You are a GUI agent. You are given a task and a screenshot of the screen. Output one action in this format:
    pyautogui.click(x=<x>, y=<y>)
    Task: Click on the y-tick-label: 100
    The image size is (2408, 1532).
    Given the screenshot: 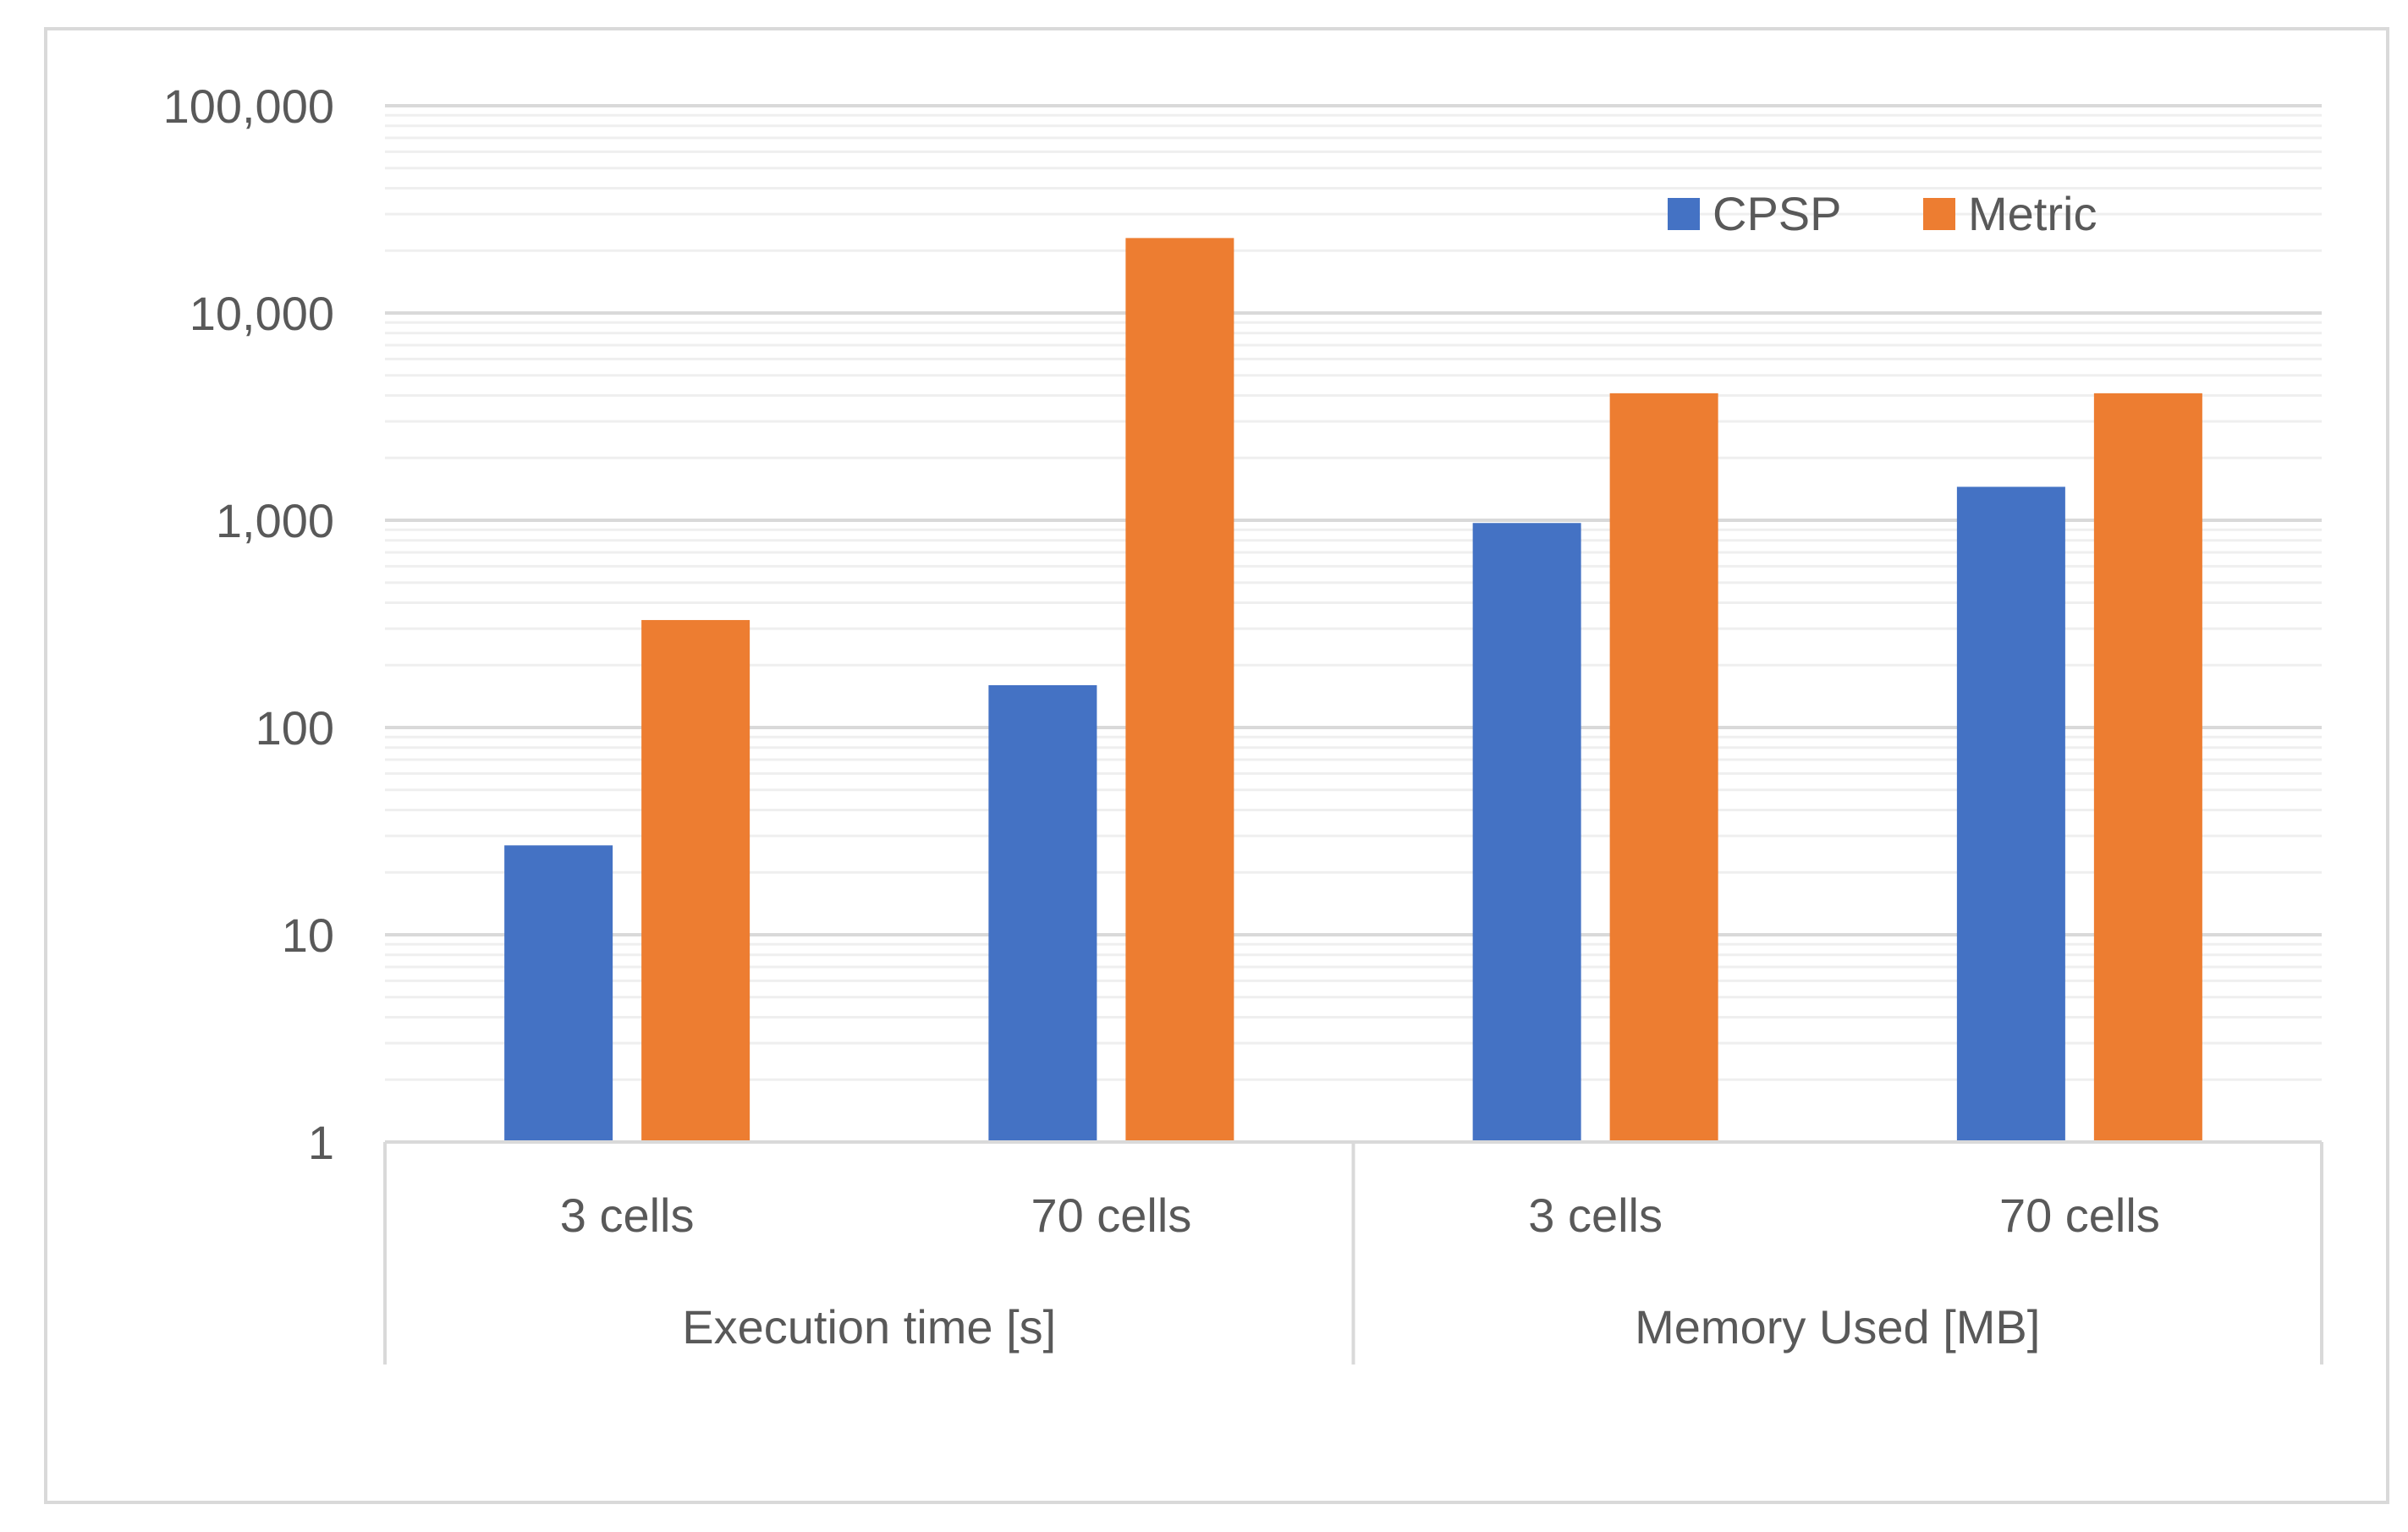 What is the action you would take?
    pyautogui.click(x=295, y=728)
    